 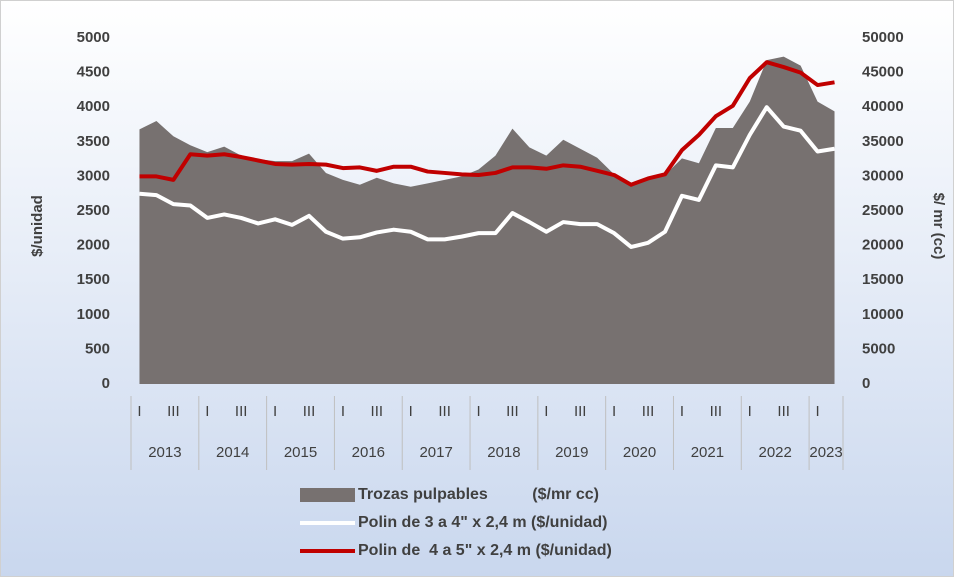 I want to click on y2-tick-label: 5000, so click(x=878, y=348).